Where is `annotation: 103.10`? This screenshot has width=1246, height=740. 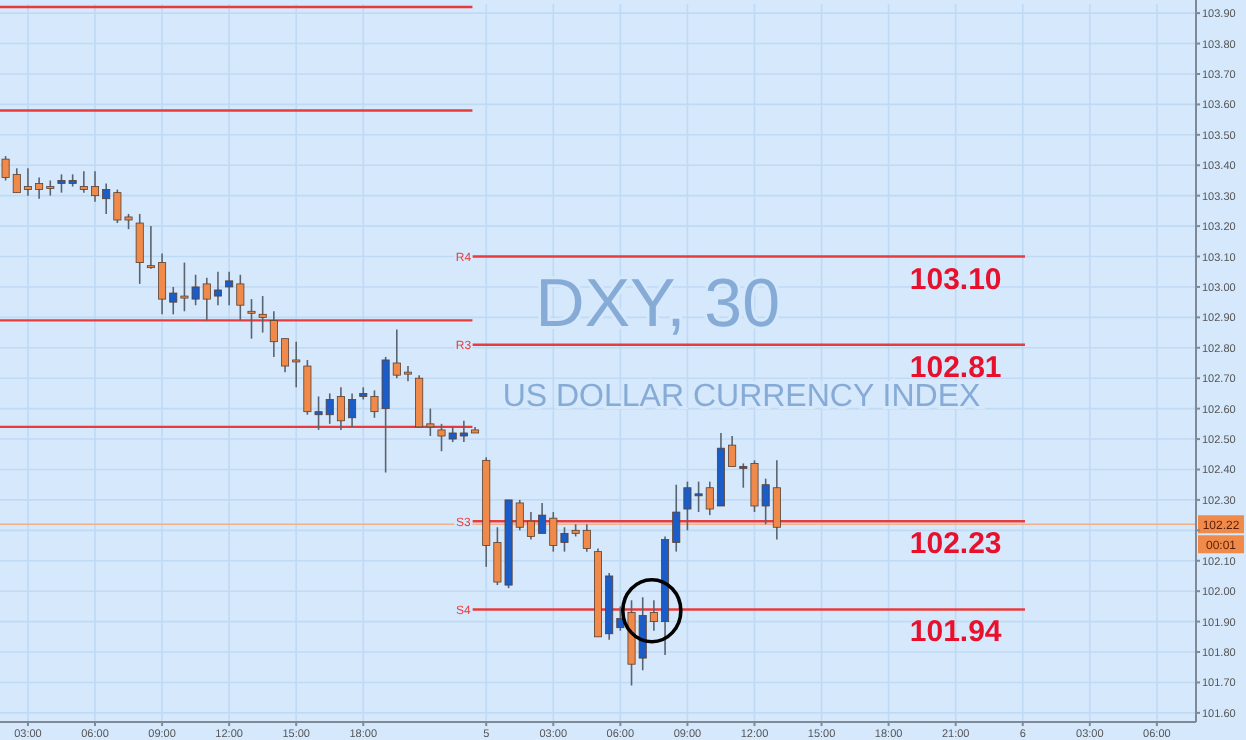
annotation: 103.10 is located at coordinates (955, 279).